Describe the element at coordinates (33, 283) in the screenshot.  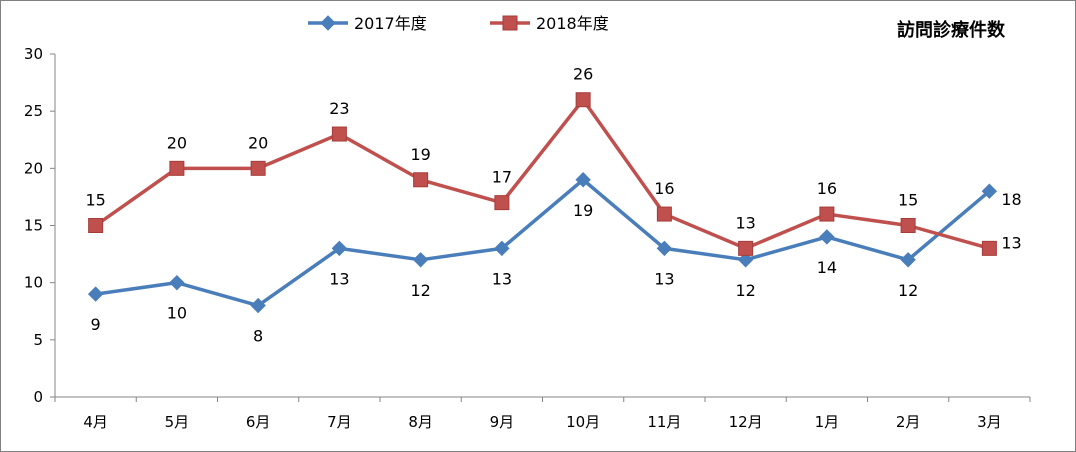
I see `y-tick-label: 10` at that location.